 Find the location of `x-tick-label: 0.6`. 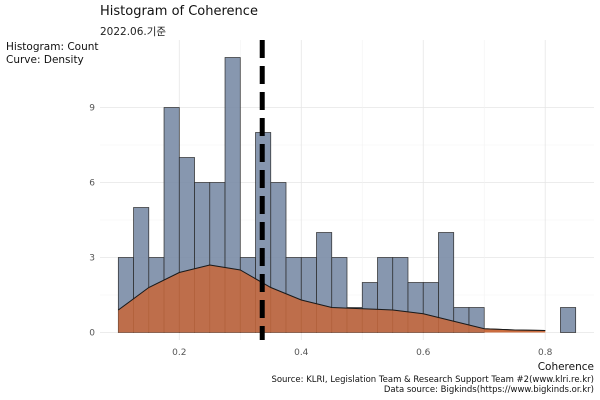

x-tick-label: 0.6 is located at coordinates (423, 353).